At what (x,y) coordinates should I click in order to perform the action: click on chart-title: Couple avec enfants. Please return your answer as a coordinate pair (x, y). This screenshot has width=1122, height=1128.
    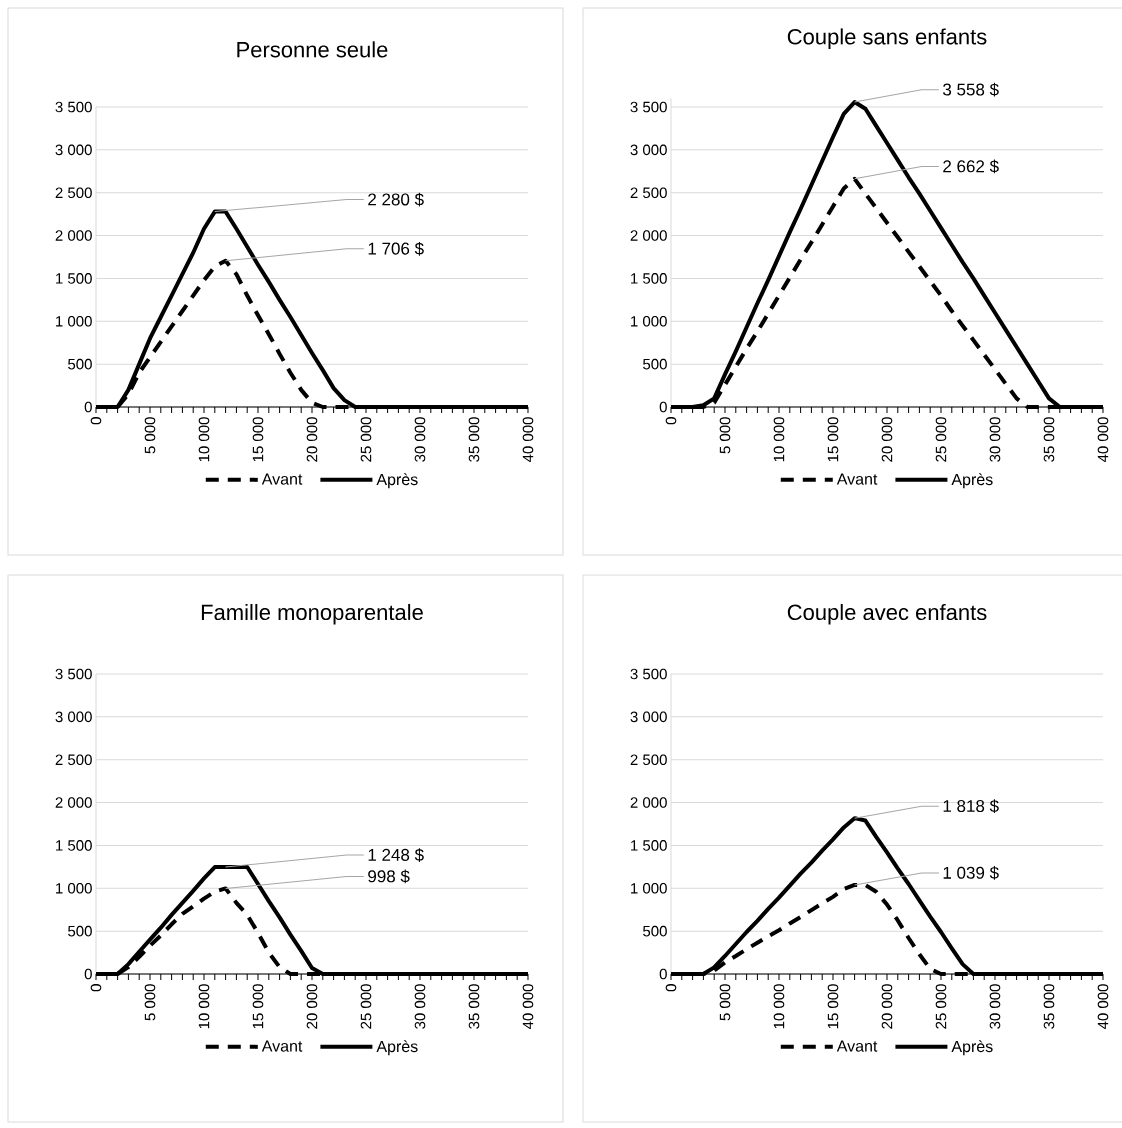
    Looking at the image, I should click on (887, 614).